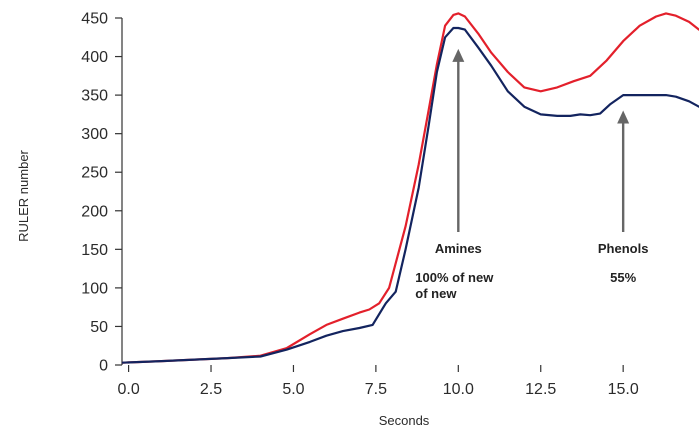 The image size is (699, 429). Describe the element at coordinates (94, 57) in the screenshot. I see `y-tick-label: 400` at that location.